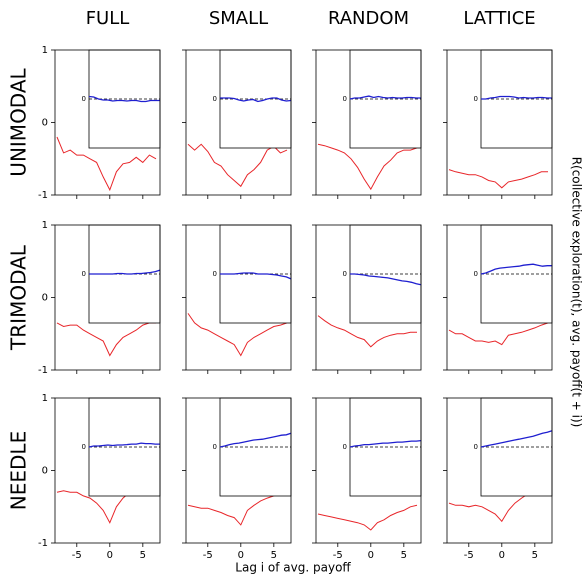  What do you see at coordinates (499, 18) in the screenshot?
I see `column-title: LATTICE` at bounding box center [499, 18].